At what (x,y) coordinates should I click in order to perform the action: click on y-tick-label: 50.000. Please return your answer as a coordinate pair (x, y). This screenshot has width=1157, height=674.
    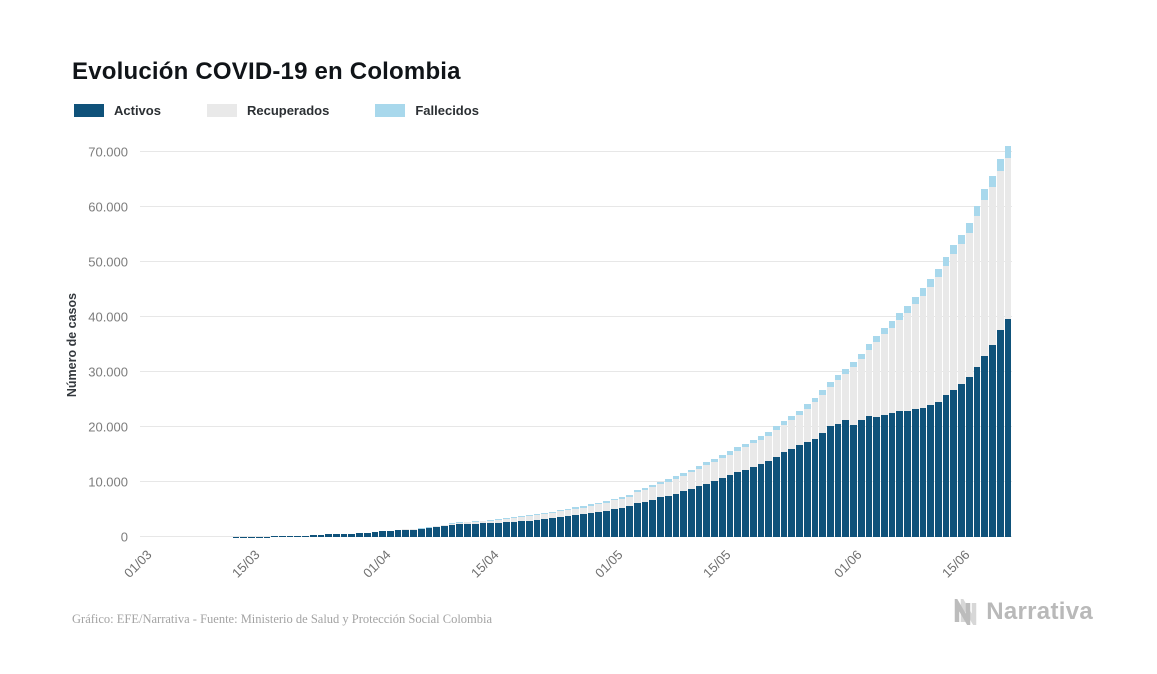
    Looking at the image, I should click on (108, 262).